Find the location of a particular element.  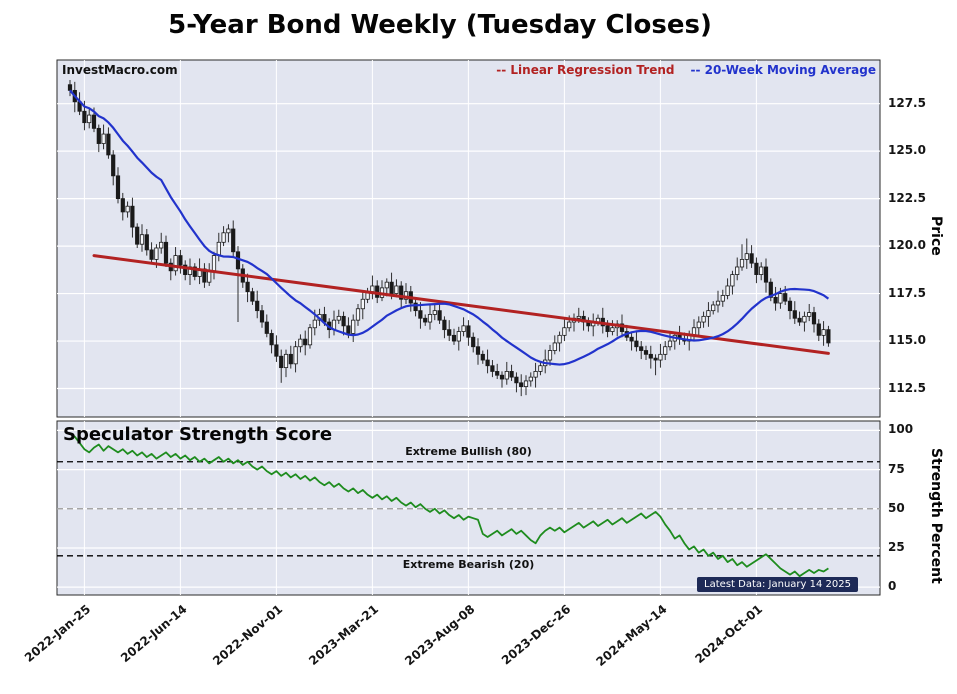

price-tick-label: 120.0 is located at coordinates (907, 245).